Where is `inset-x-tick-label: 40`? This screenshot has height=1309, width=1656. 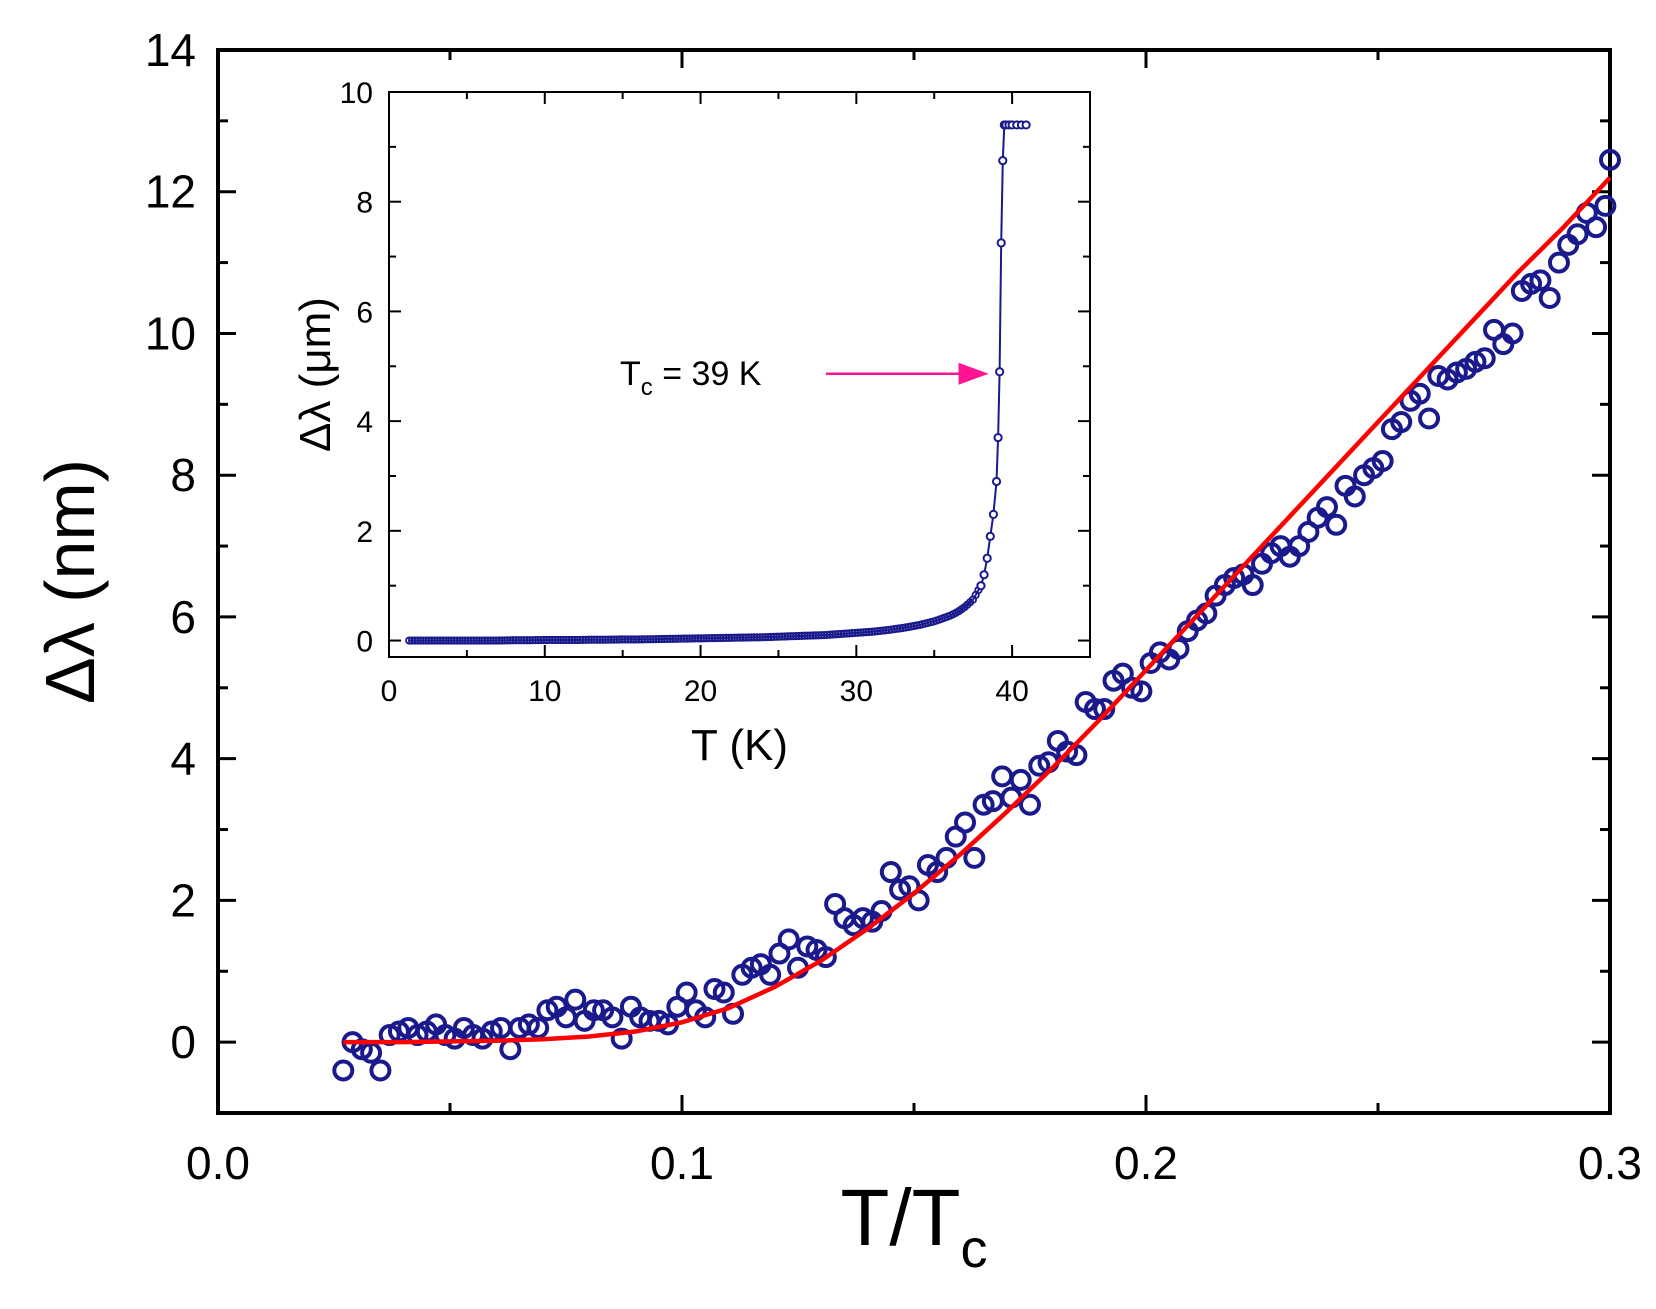 inset-x-tick-label: 40 is located at coordinates (1011, 691).